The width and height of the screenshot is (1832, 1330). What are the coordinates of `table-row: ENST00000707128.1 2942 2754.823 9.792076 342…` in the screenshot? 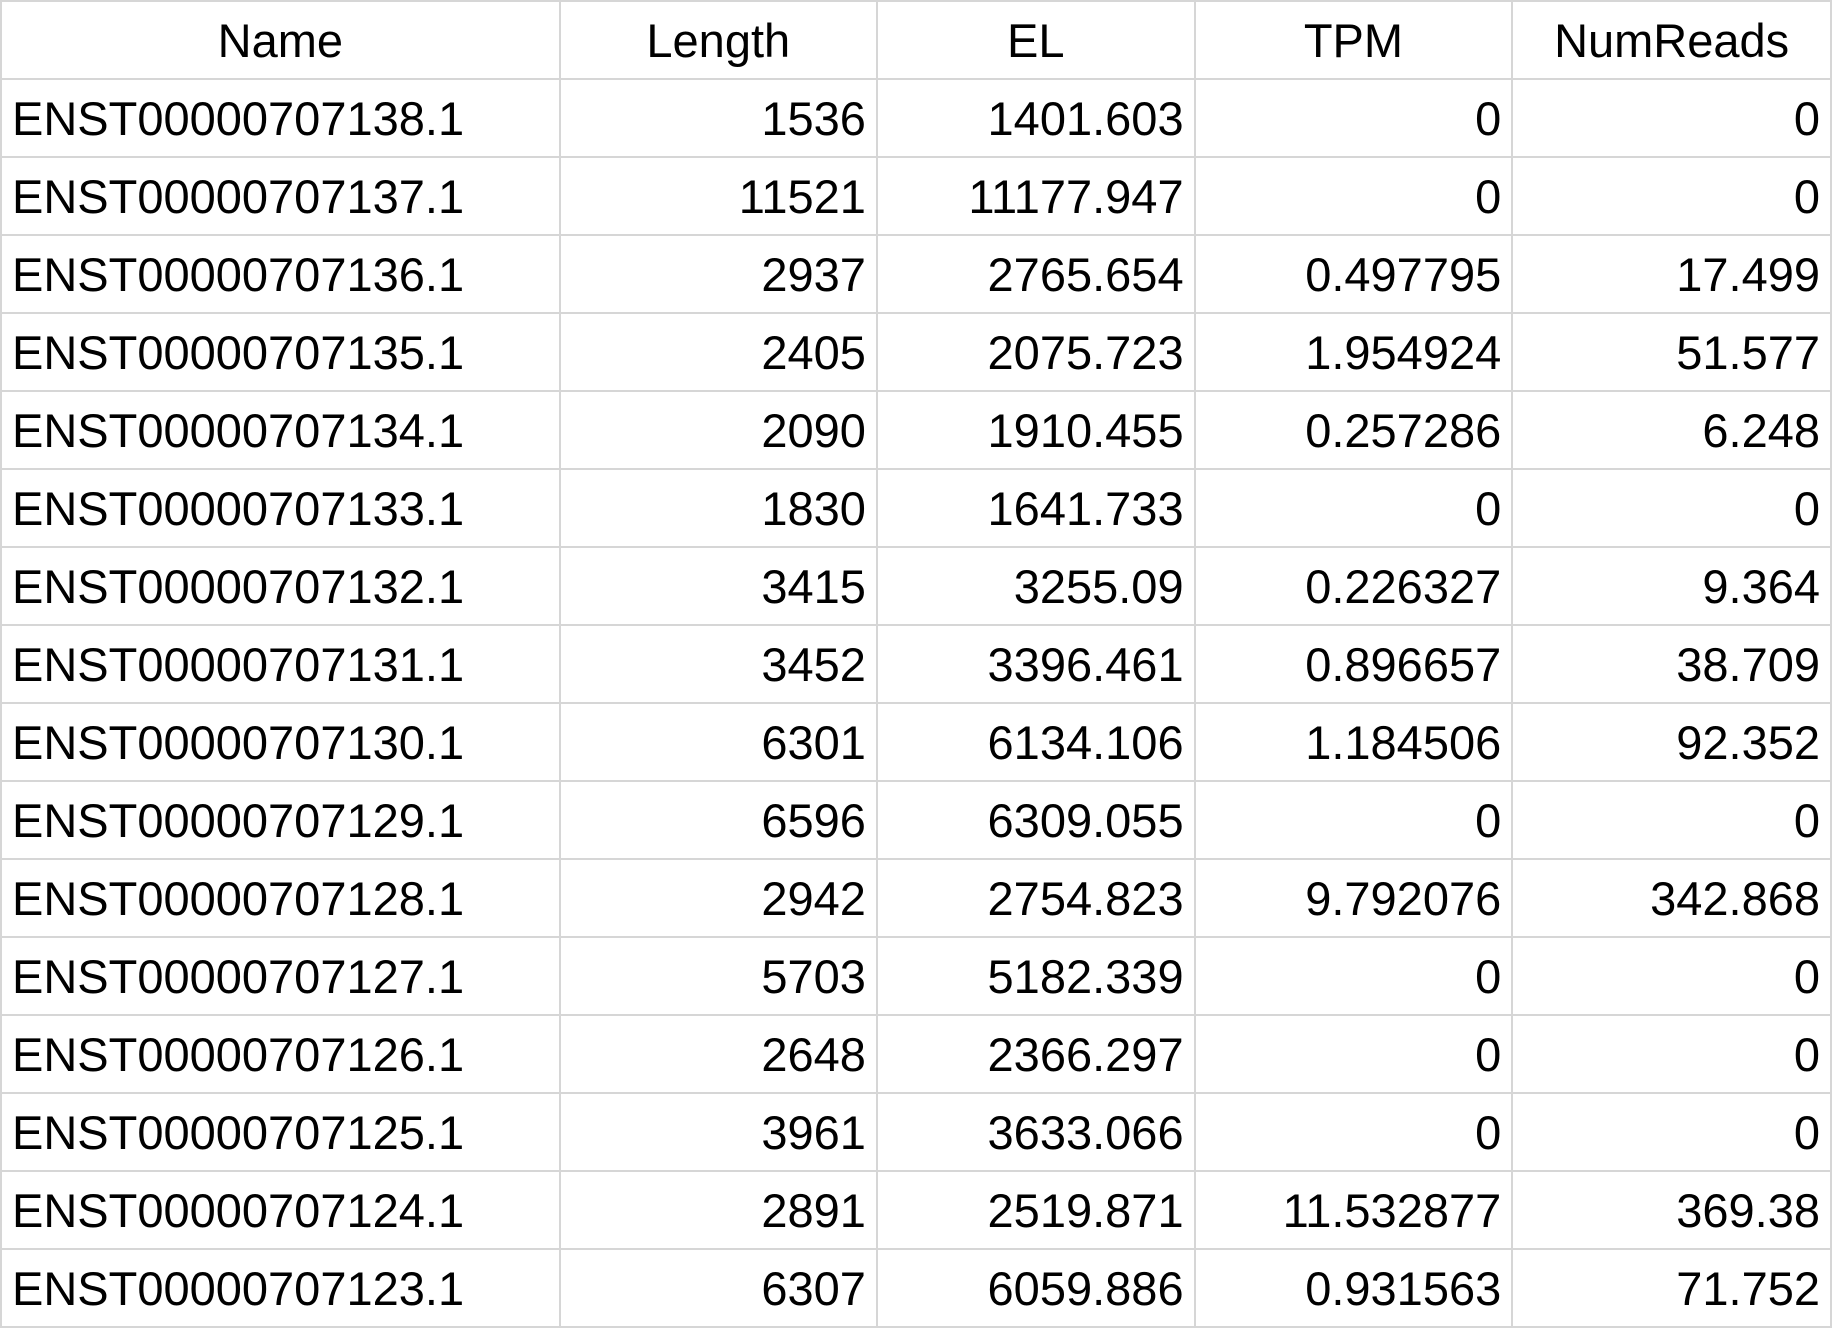 It's located at (916, 898).